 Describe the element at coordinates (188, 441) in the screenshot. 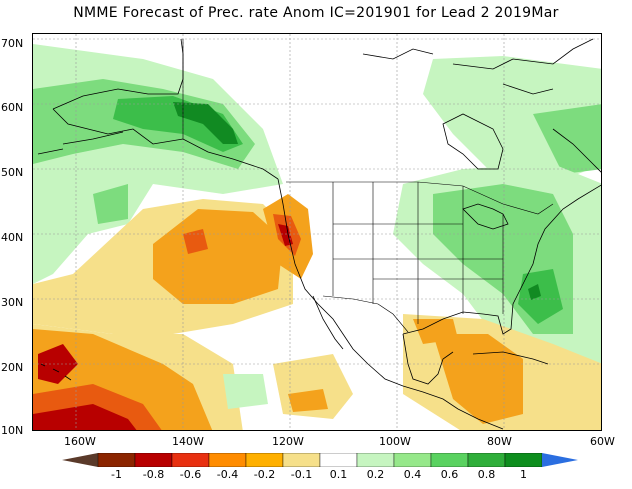

I see `lon-label-140w: 140W` at that location.